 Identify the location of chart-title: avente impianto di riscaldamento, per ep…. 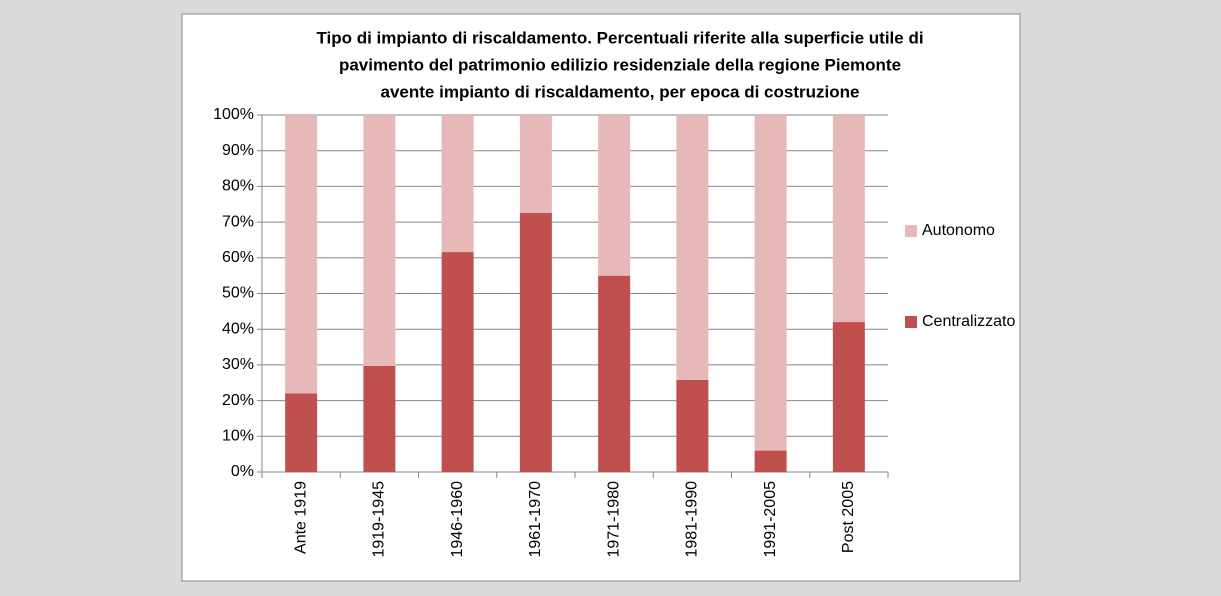
(620, 91).